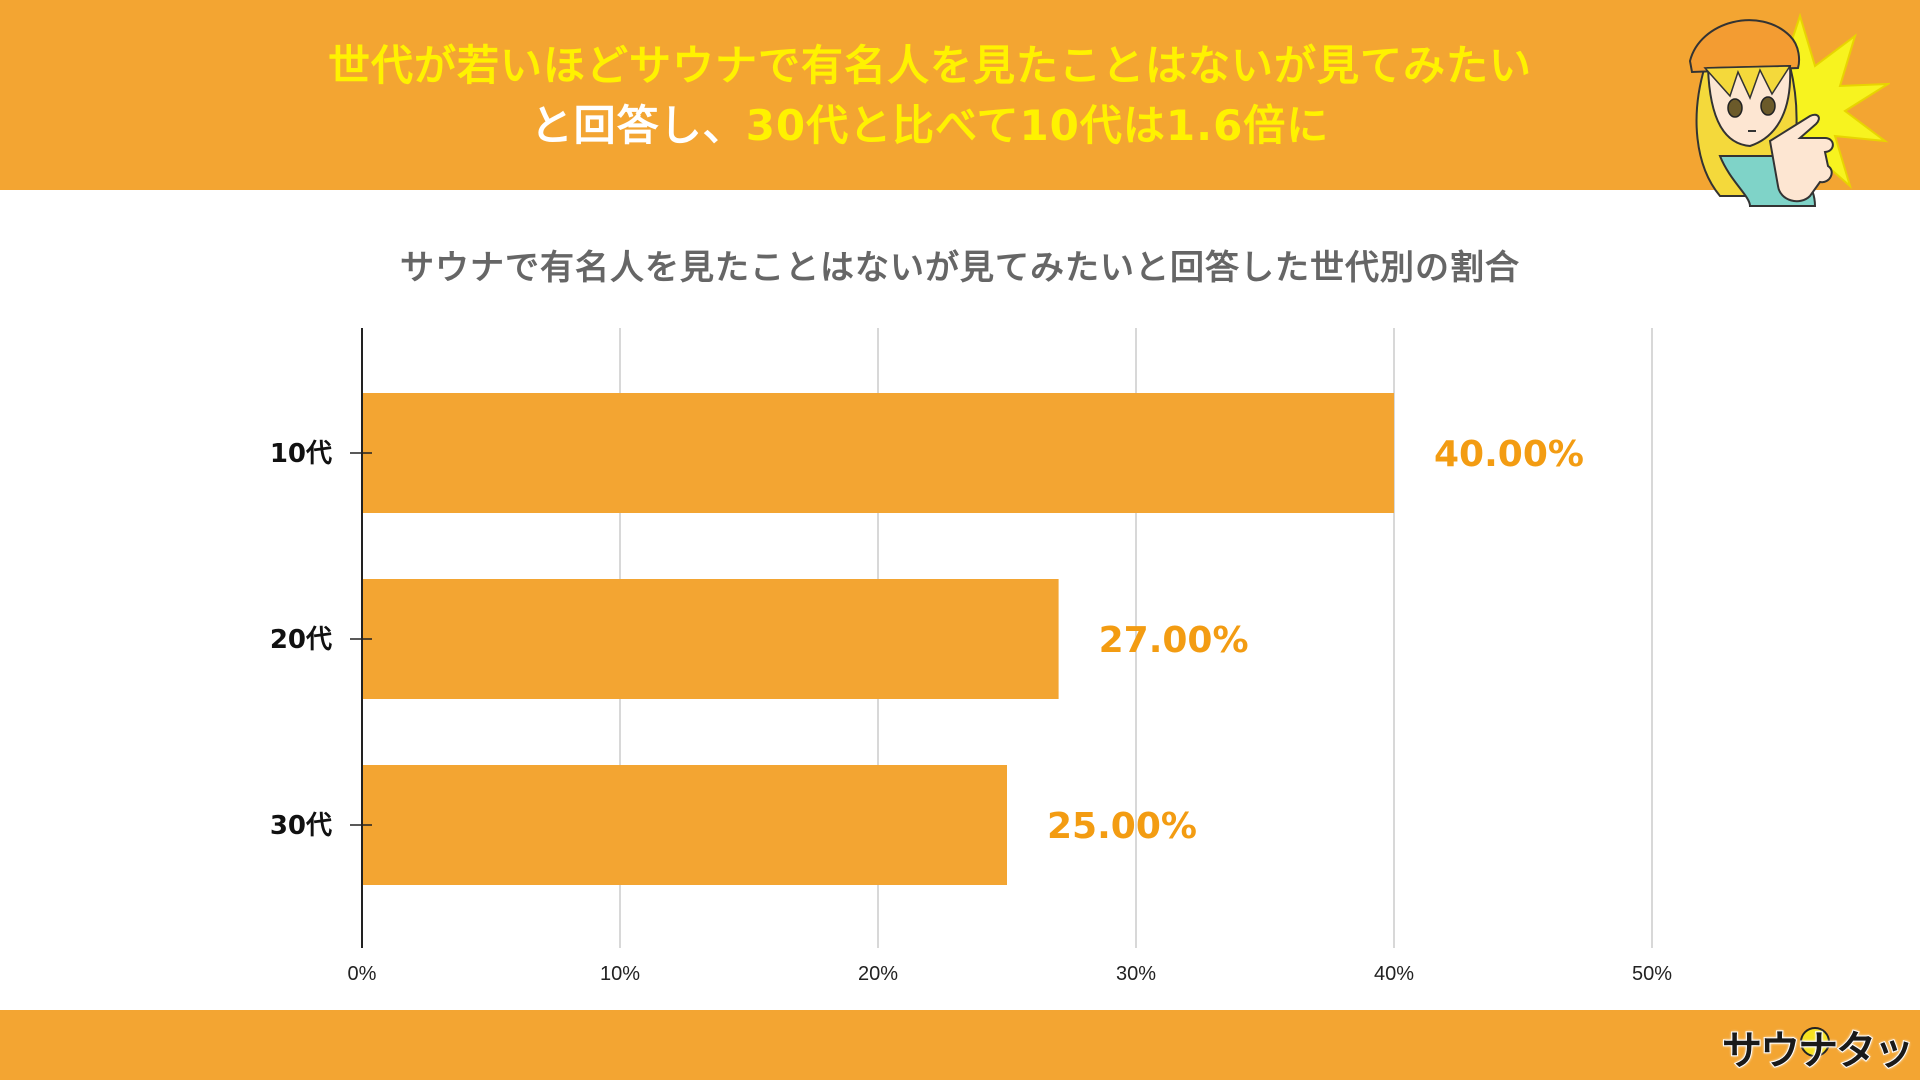 This screenshot has width=1920, height=1080. Describe the element at coordinates (1509, 454) in the screenshot. I see `data-label: 40.00%` at that location.